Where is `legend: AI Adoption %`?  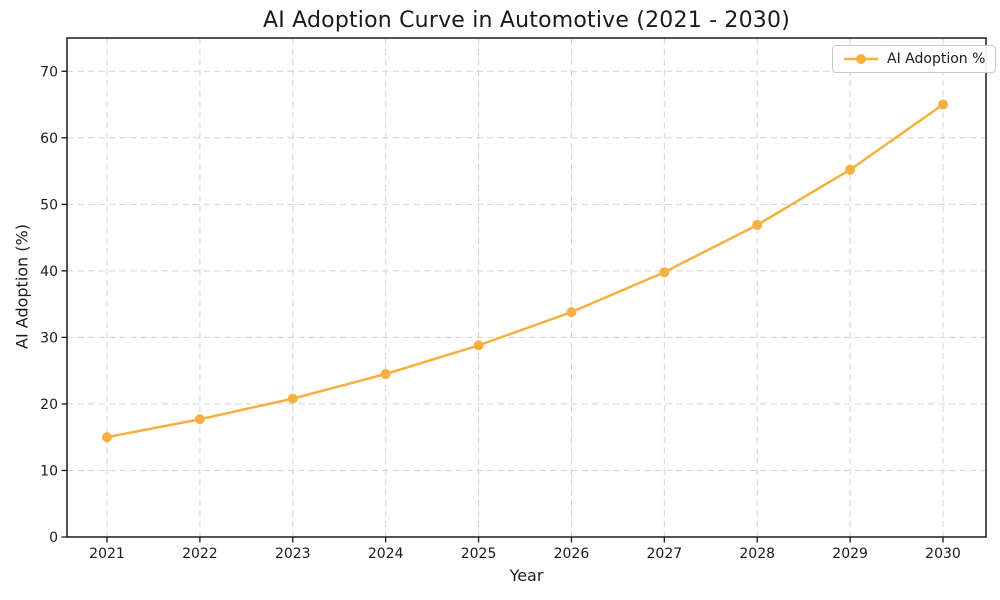
legend: AI Adoption % is located at coordinates (914, 59).